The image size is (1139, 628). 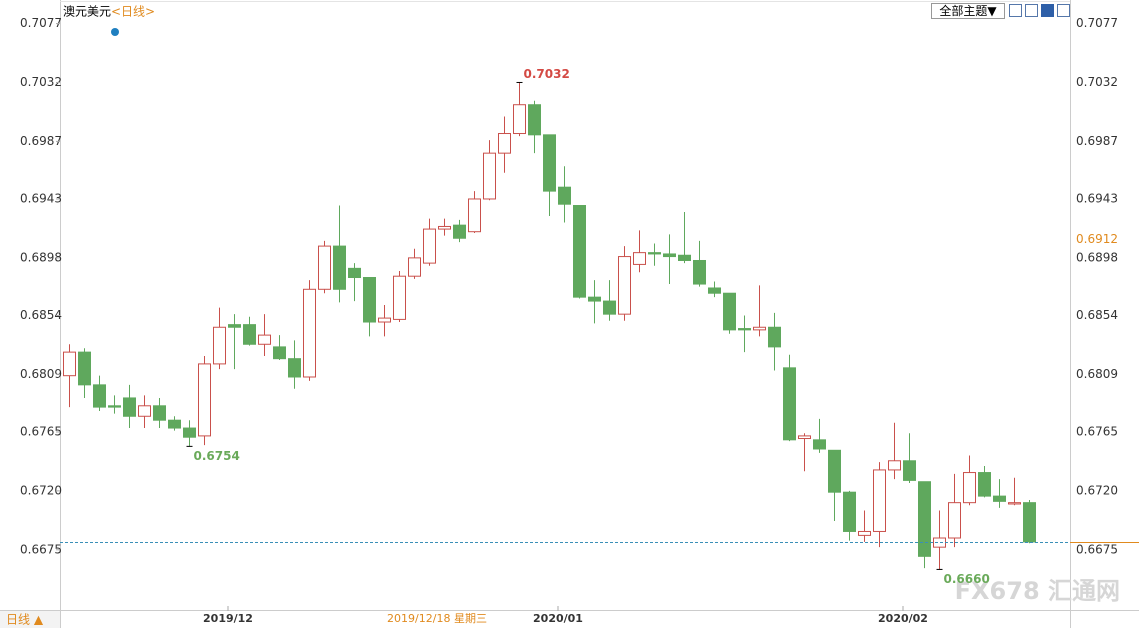 I want to click on y-tick-label: 0.6765, so click(x=41, y=431).